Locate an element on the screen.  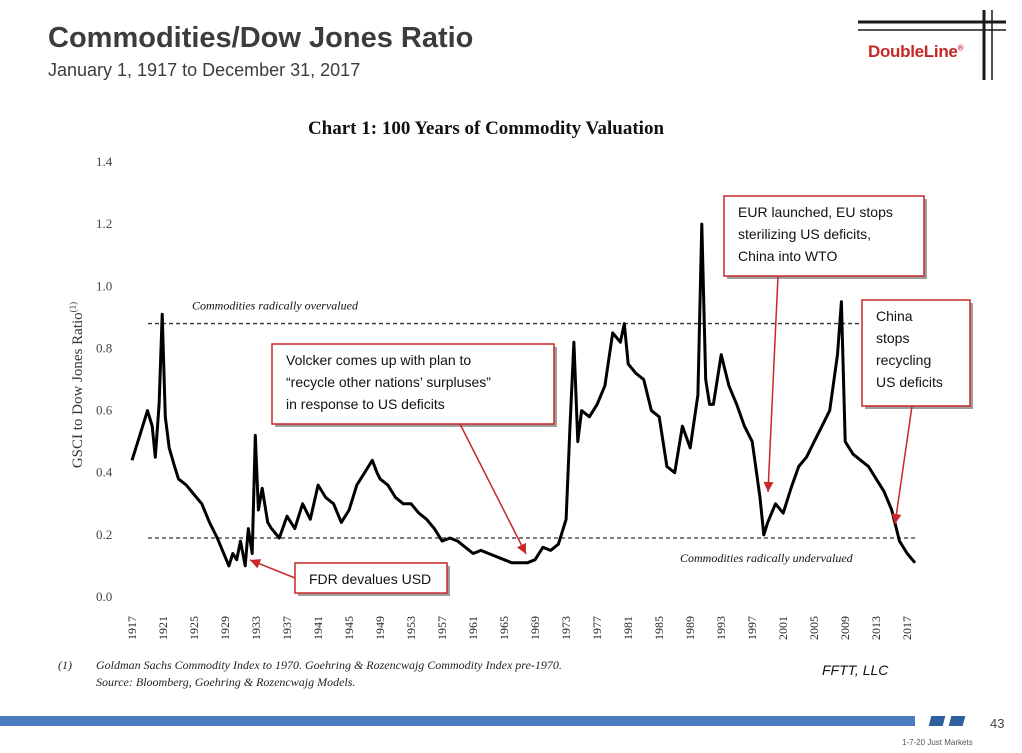
x-tick-label: 1945 is located at coordinates (349, 628).